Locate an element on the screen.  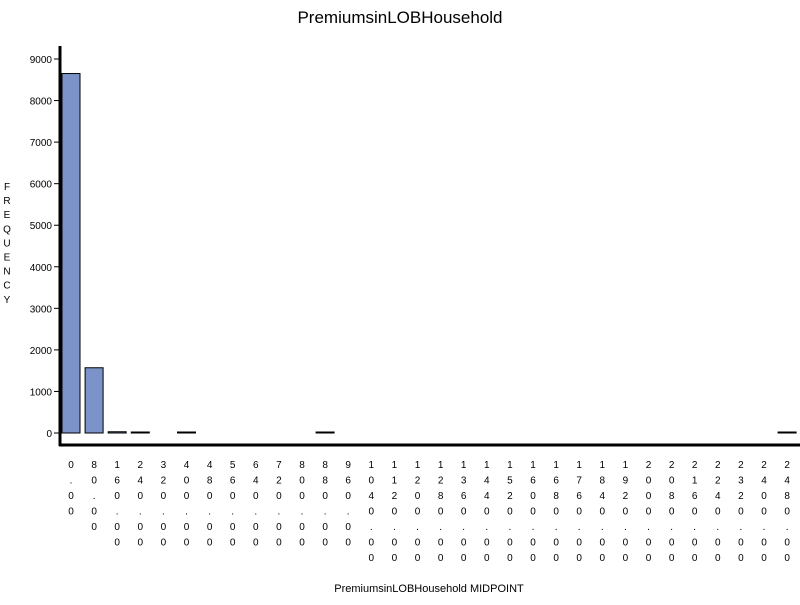
x-tick-label: 1 5 2 0. 0 0 is located at coordinates (510, 512).